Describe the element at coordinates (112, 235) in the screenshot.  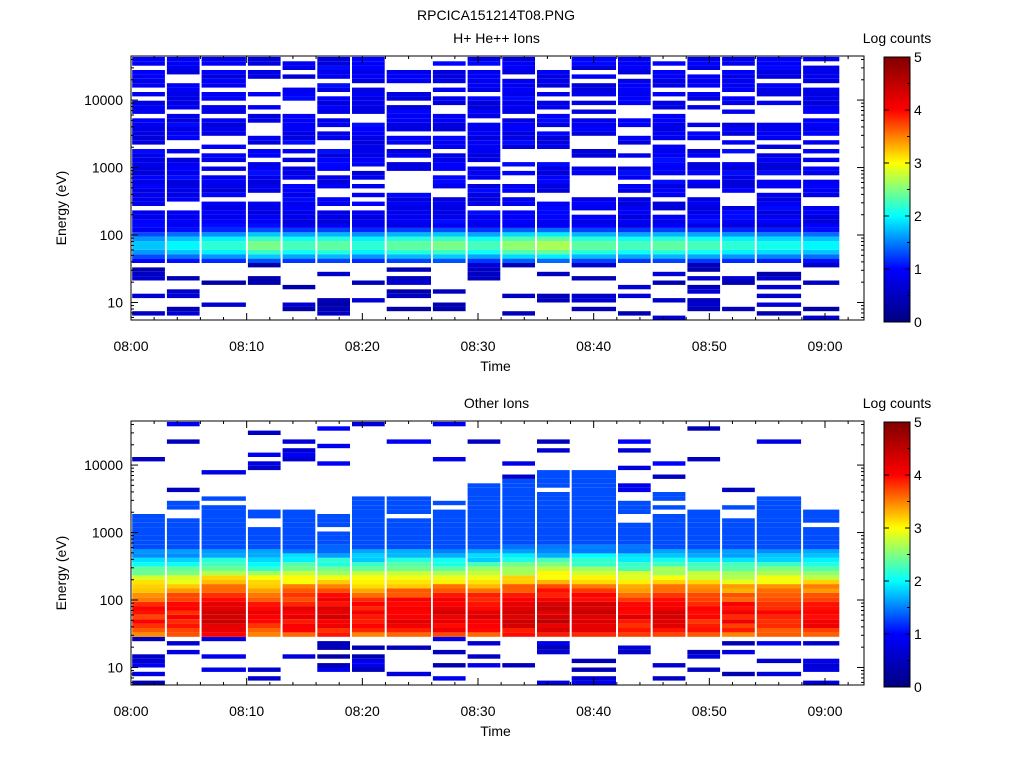
I see `y-tick-label: 100` at that location.